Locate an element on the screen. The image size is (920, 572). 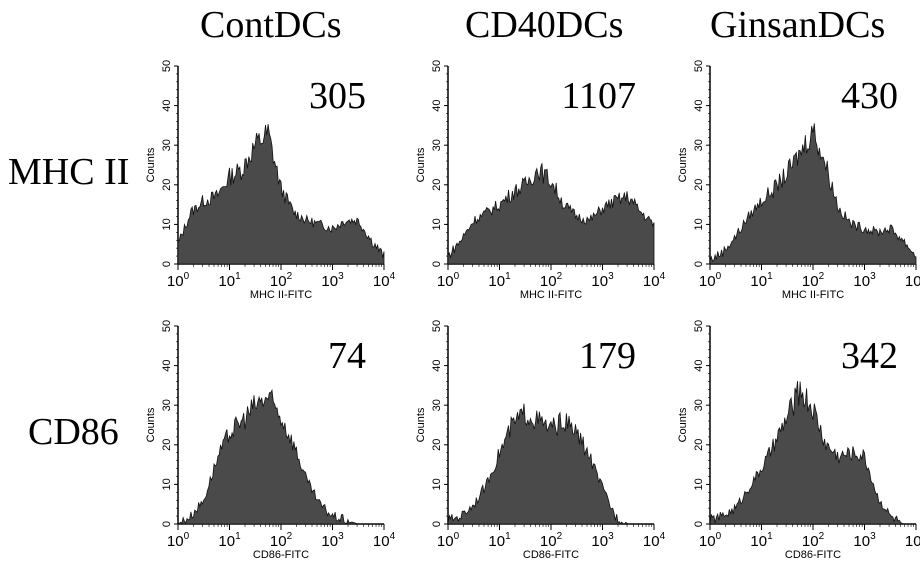
row-label-mhc-ii: MHC II is located at coordinates (69, 172).